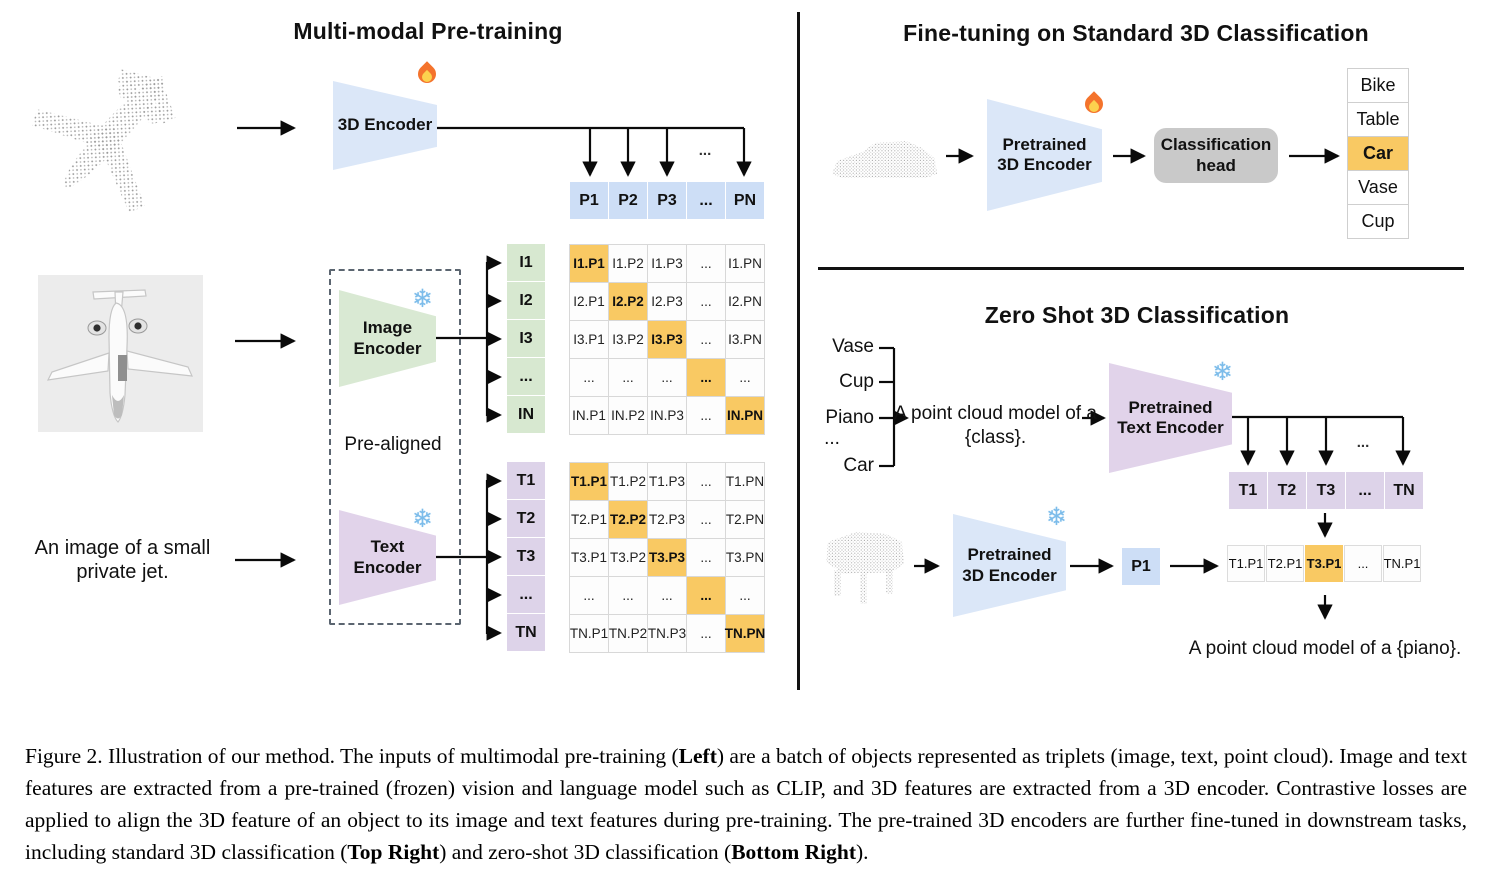  Describe the element at coordinates (526, 300) in the screenshot. I see `i-cell-1: I2` at that location.